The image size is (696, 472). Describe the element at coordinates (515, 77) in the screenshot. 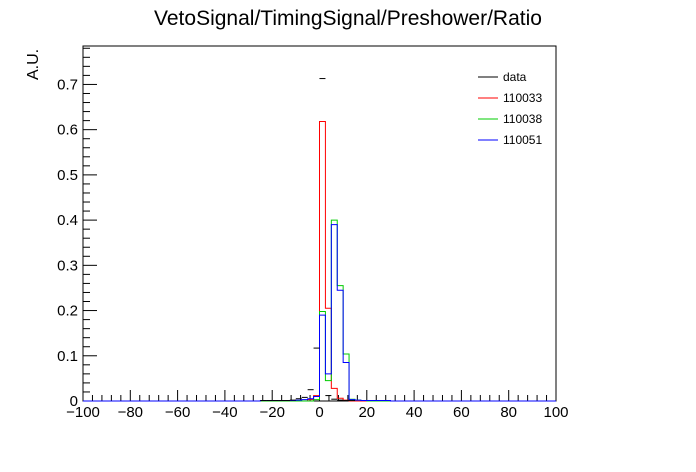

I see `legend-label-data: data` at that location.